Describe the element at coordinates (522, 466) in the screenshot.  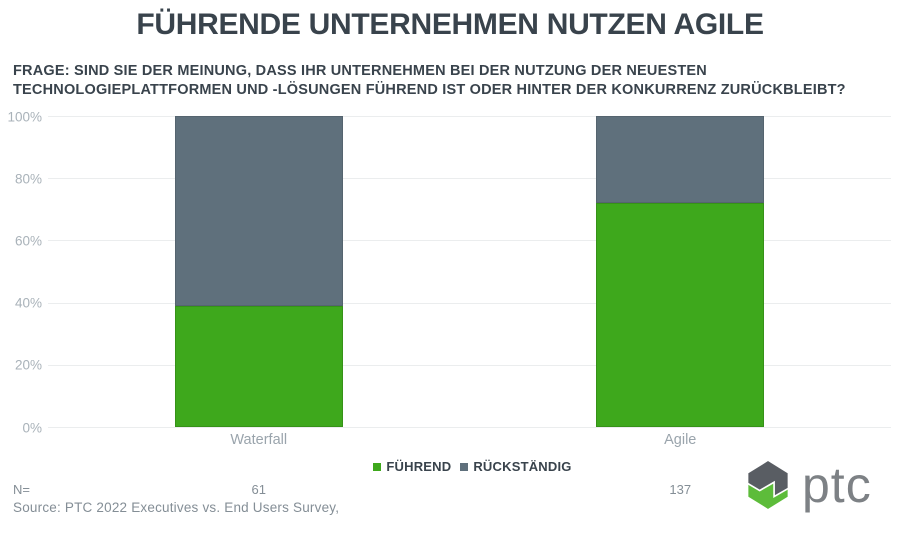
I see `legend-label: RÜCKSTÄNDIG` at that location.